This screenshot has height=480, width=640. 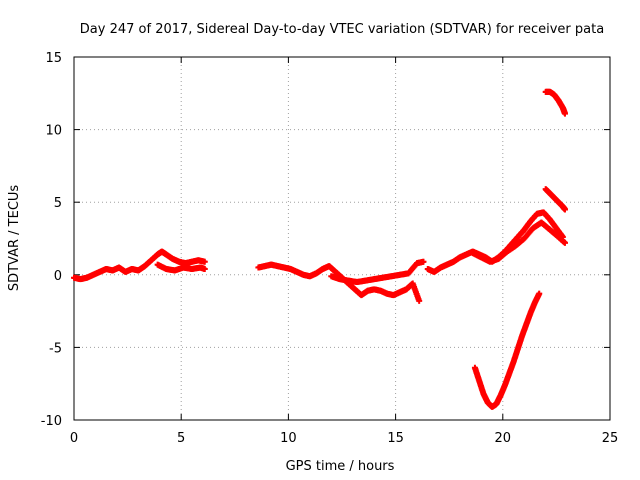 I want to click on x-axis-title: GPS time / hours, so click(x=340, y=466).